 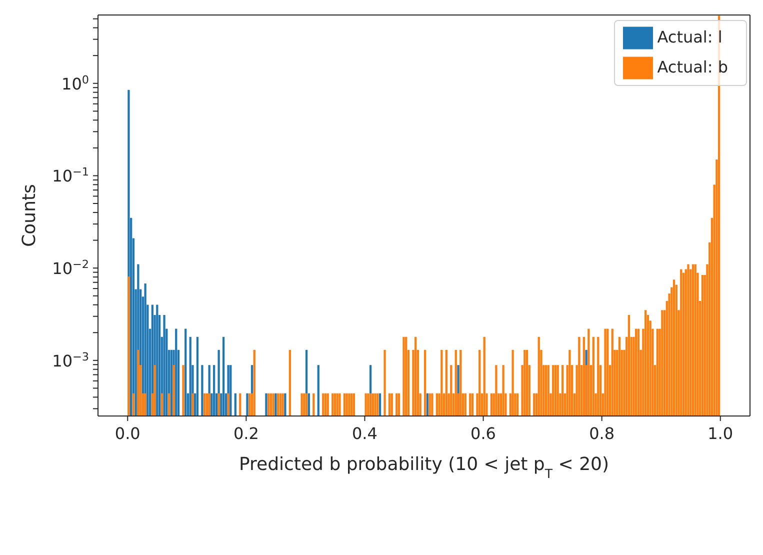 What do you see at coordinates (75, 83) in the screenshot?
I see `y-tick-label: 10$^{0}$` at bounding box center [75, 83].